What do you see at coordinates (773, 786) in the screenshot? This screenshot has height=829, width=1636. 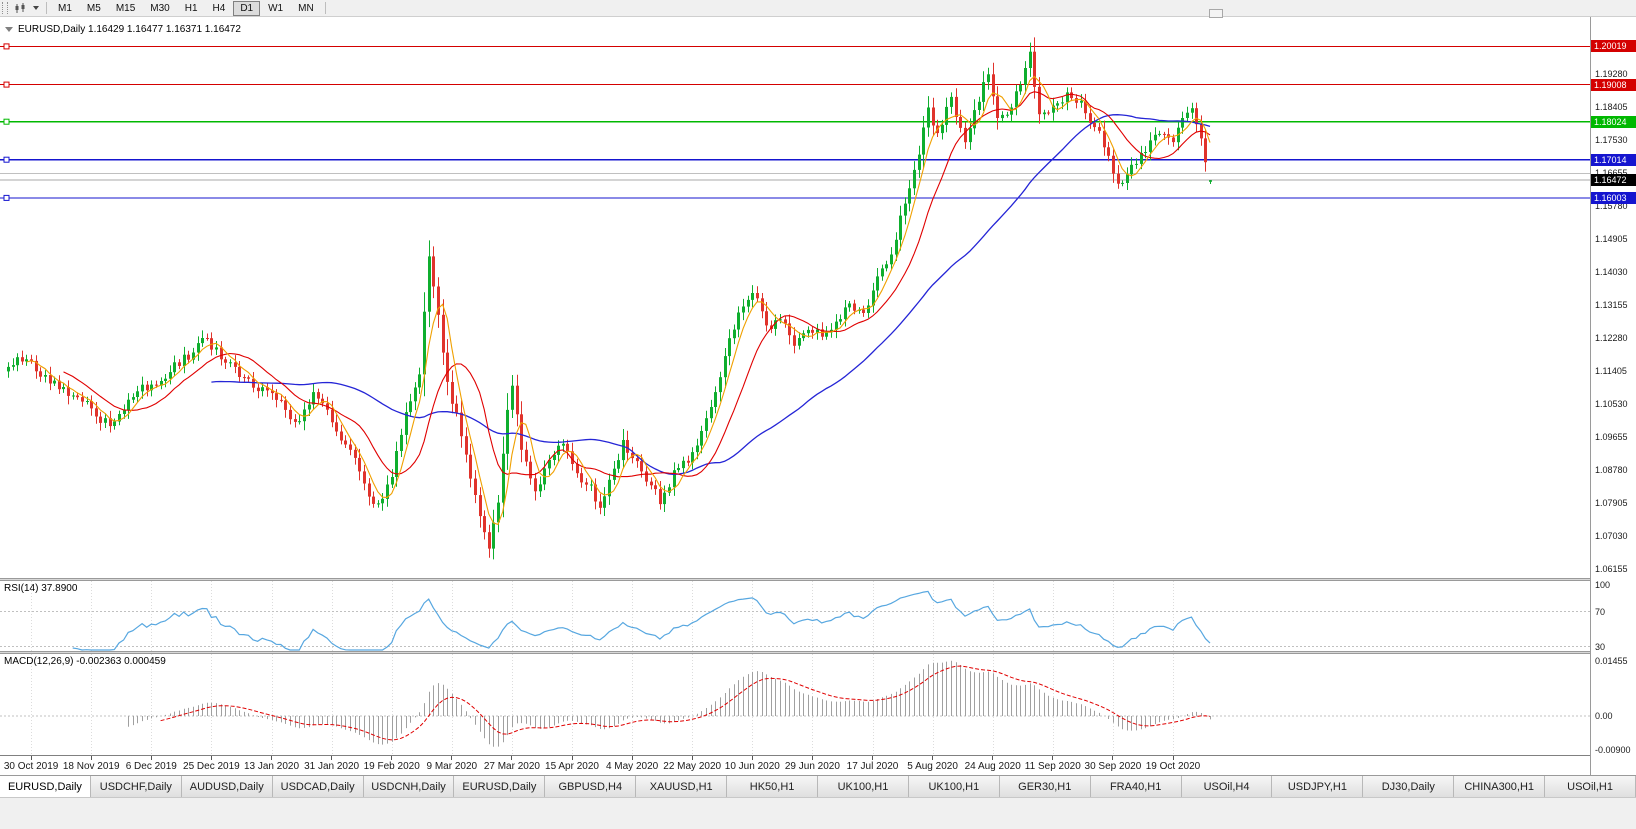 I see `chart-tab-hk50-h1: HK50,H1` at bounding box center [773, 786].